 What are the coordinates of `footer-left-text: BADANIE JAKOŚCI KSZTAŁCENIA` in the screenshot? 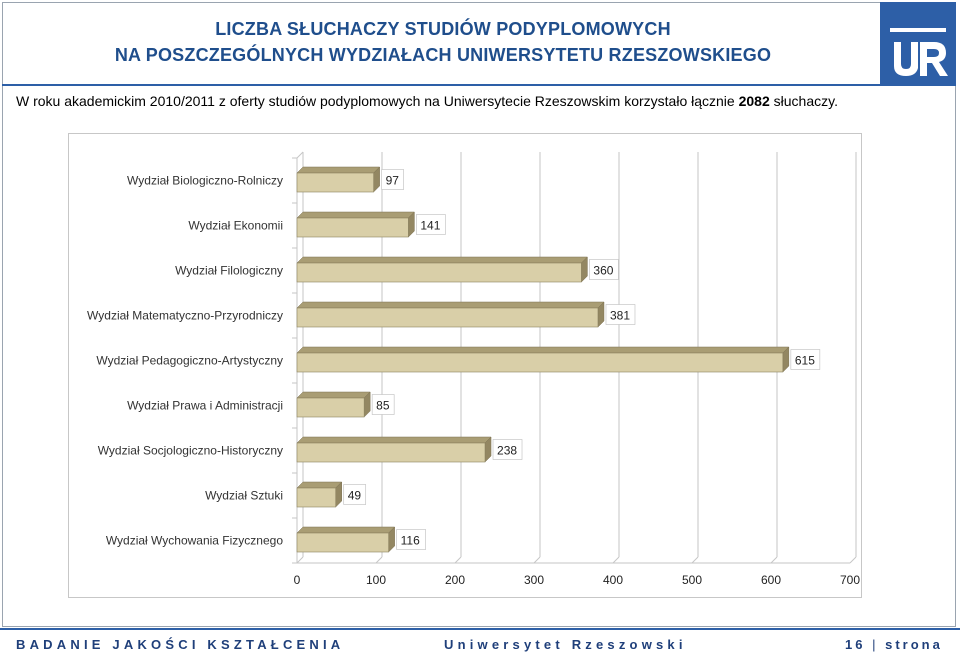 It's located at (180, 644).